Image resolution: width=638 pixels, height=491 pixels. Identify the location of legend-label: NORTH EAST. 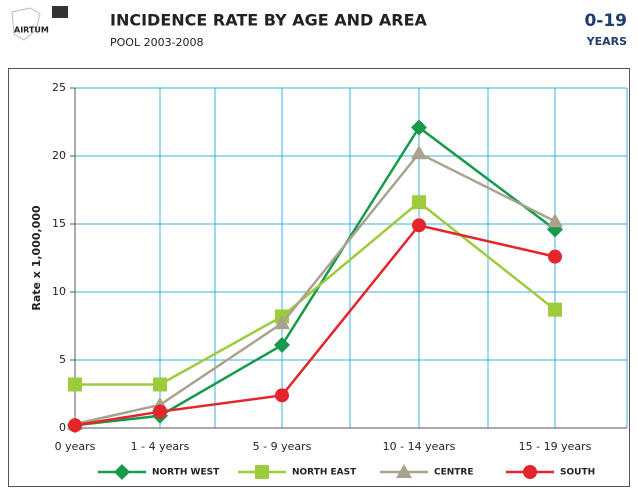
(324, 473).